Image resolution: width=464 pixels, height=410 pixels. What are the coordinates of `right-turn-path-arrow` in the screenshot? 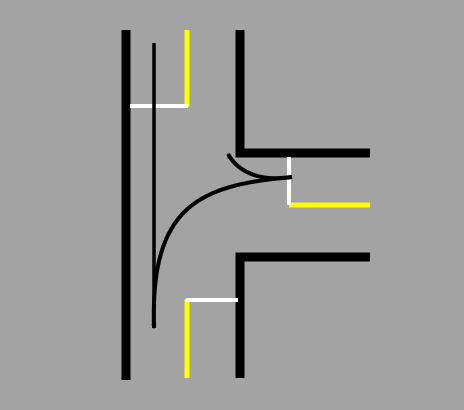 It's located at (259, 166).